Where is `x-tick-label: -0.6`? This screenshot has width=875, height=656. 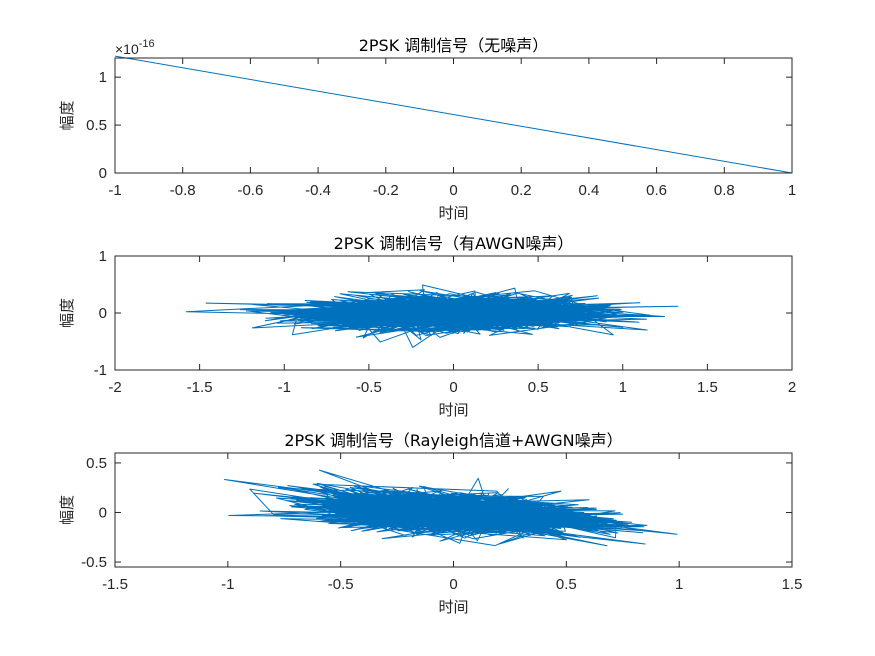 x-tick-label: -0.6 is located at coordinates (250, 190).